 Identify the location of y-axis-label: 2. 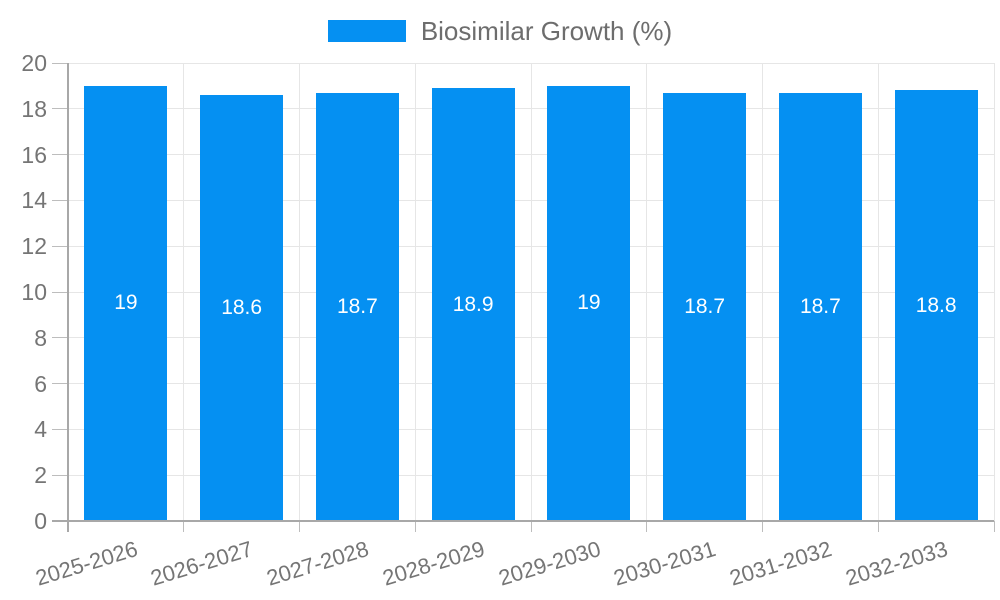
(40, 475).